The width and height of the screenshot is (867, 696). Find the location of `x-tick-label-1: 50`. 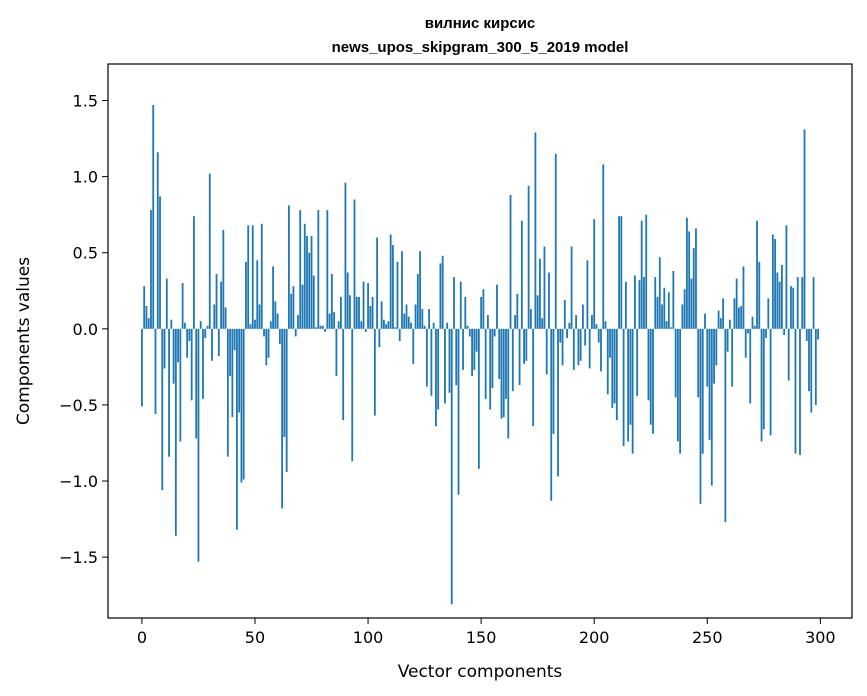

x-tick-label-1: 50 is located at coordinates (255, 637).